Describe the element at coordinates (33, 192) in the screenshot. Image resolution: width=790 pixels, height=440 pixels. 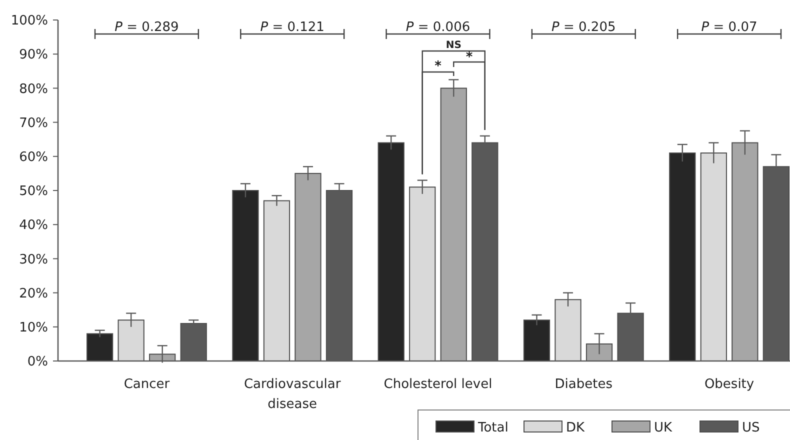
I see `y-tick-label: 50%` at that location.